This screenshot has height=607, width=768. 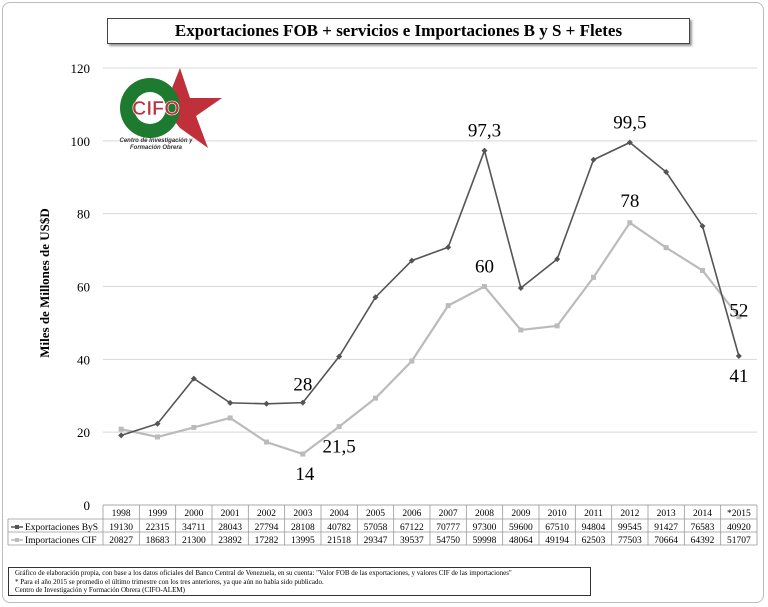 I want to click on y-tick-label: 100, so click(x=81, y=141).